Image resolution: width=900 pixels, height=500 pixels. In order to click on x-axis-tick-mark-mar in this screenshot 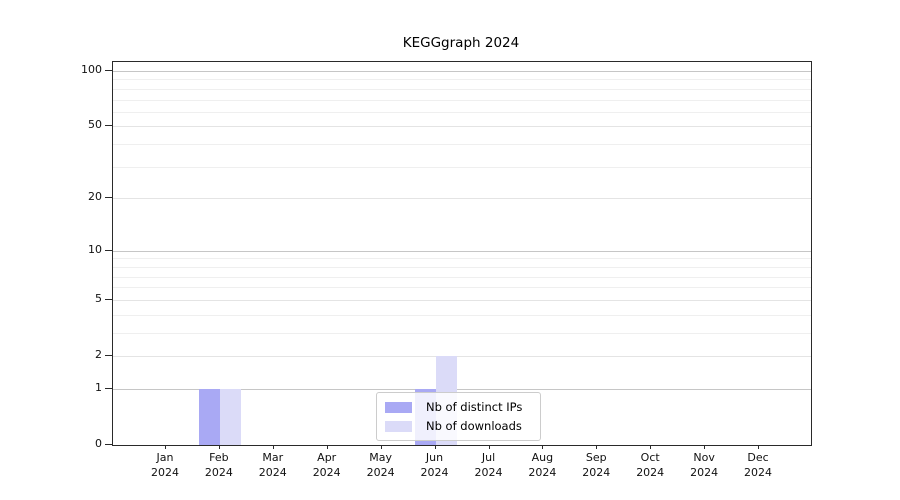, I will do `click(273, 447)`.